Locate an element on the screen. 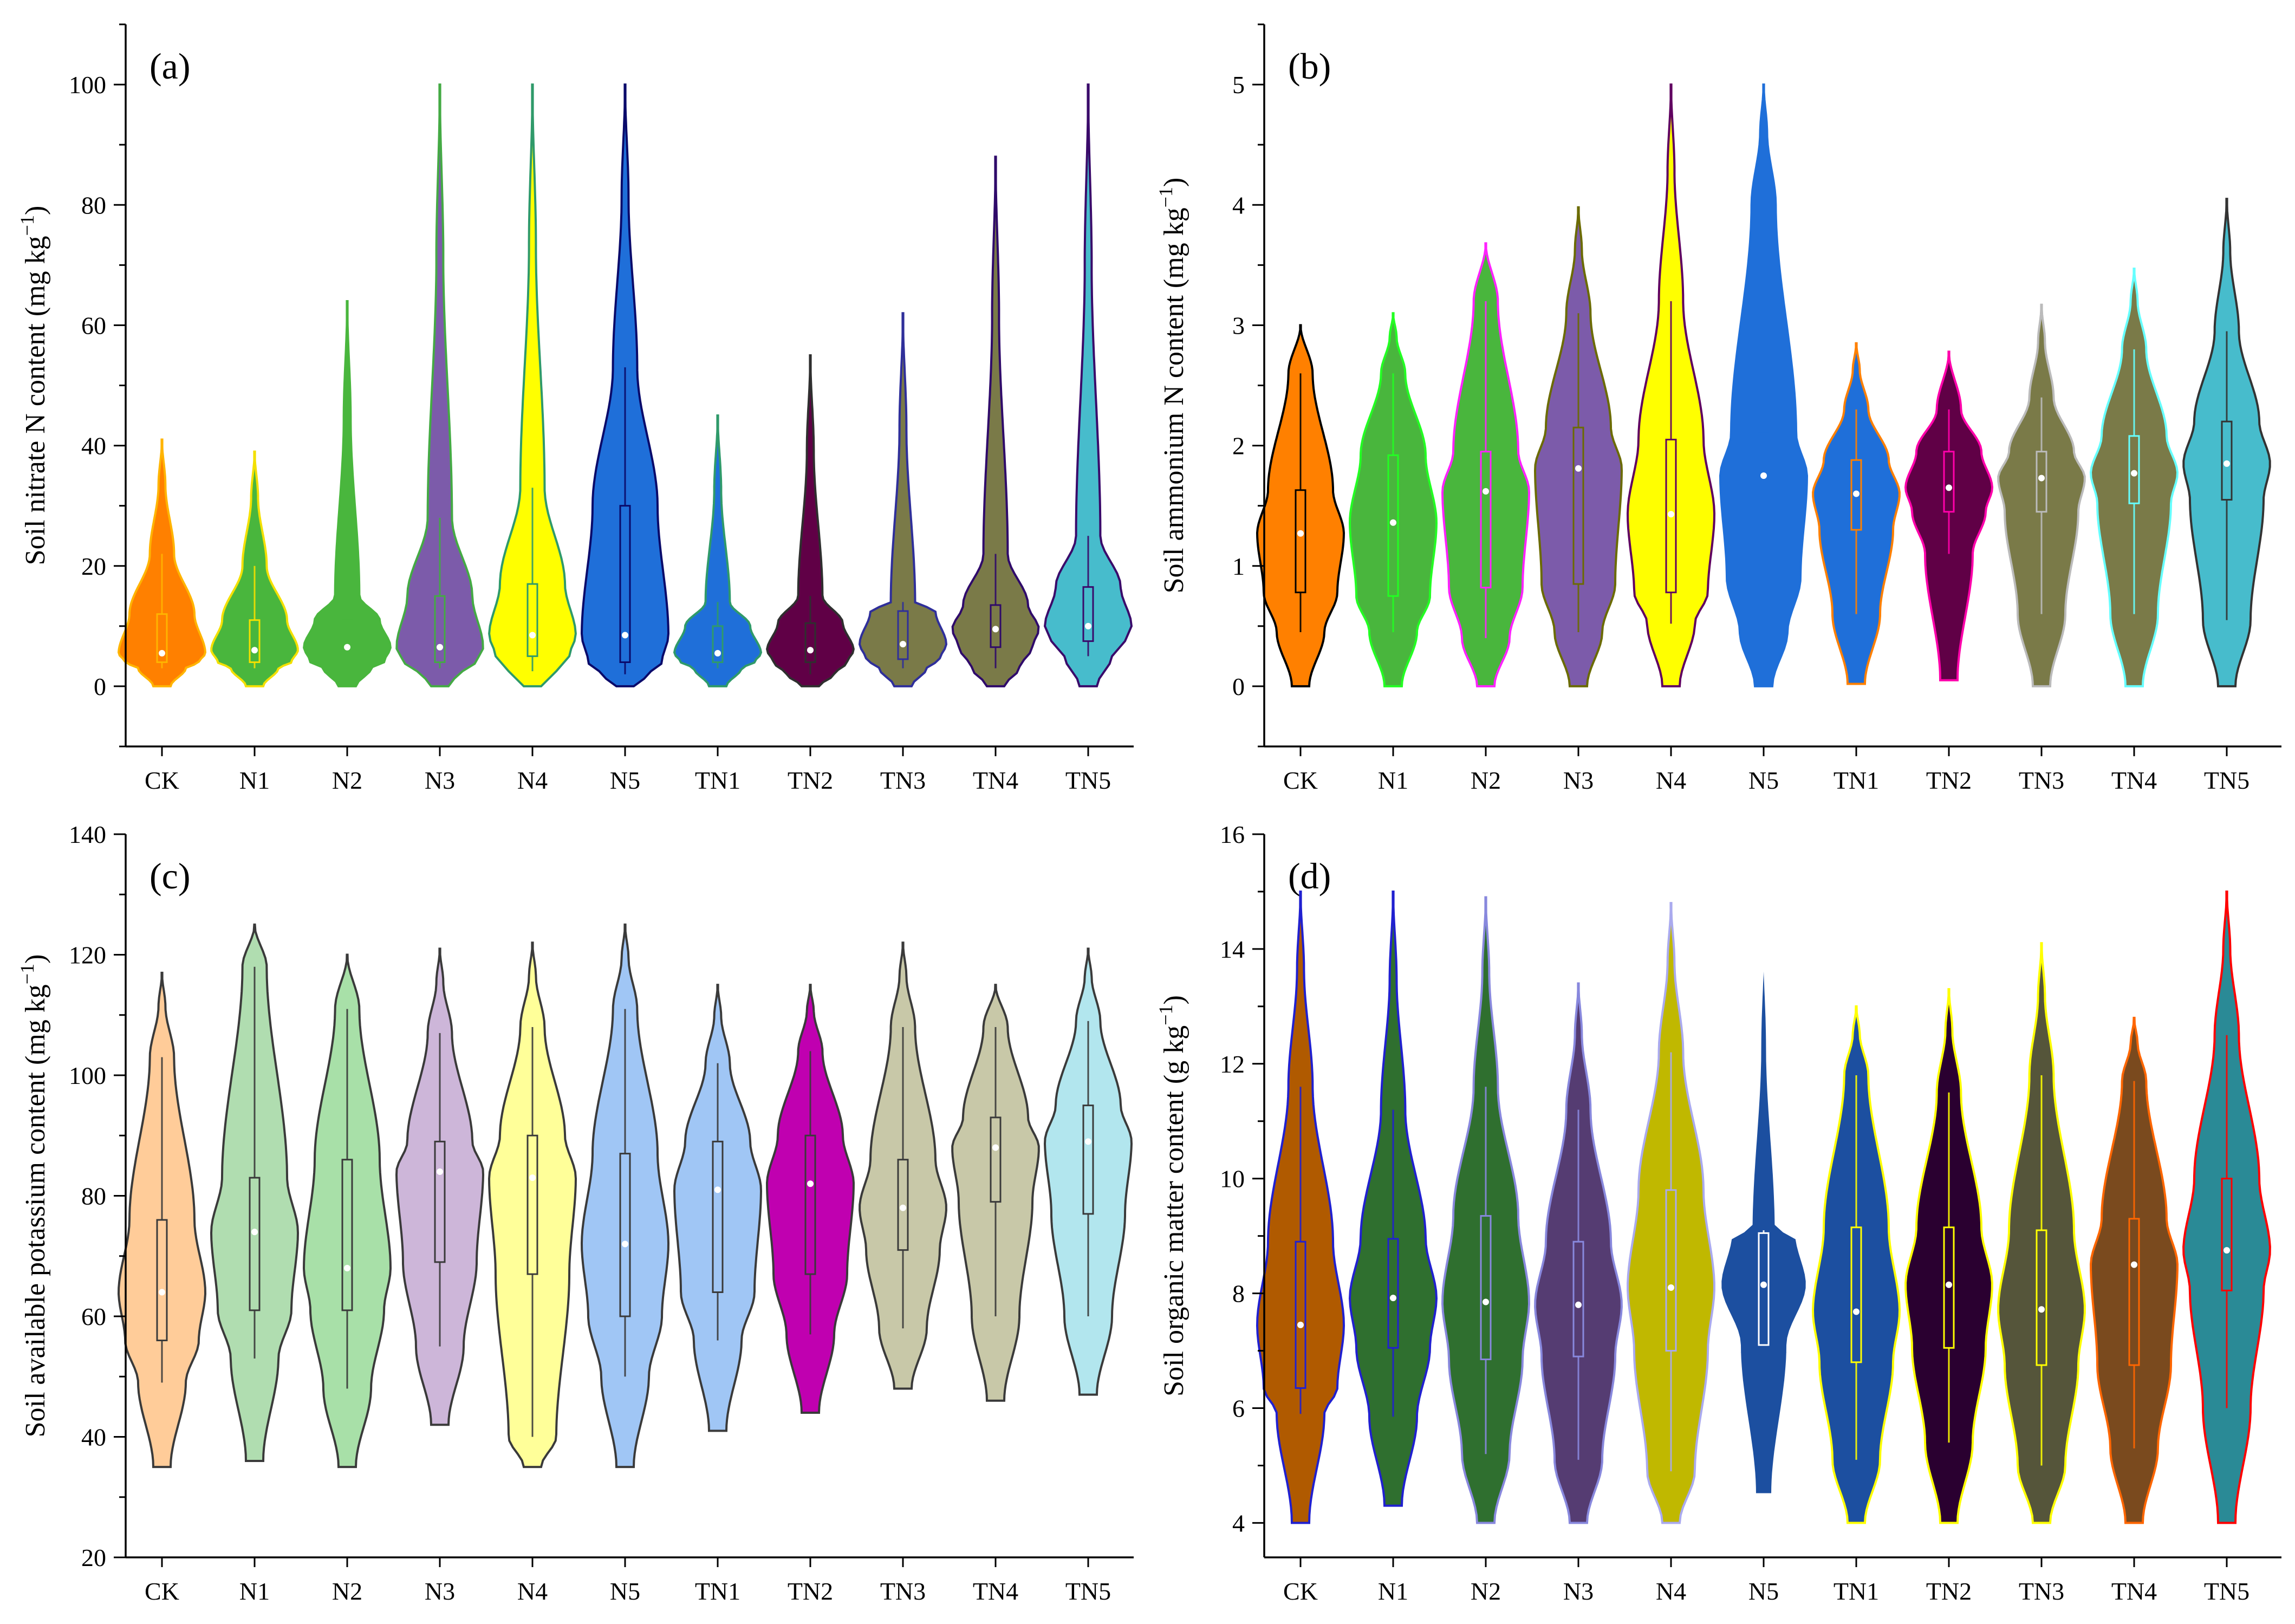  violin-n3 is located at coordinates (439, 385).